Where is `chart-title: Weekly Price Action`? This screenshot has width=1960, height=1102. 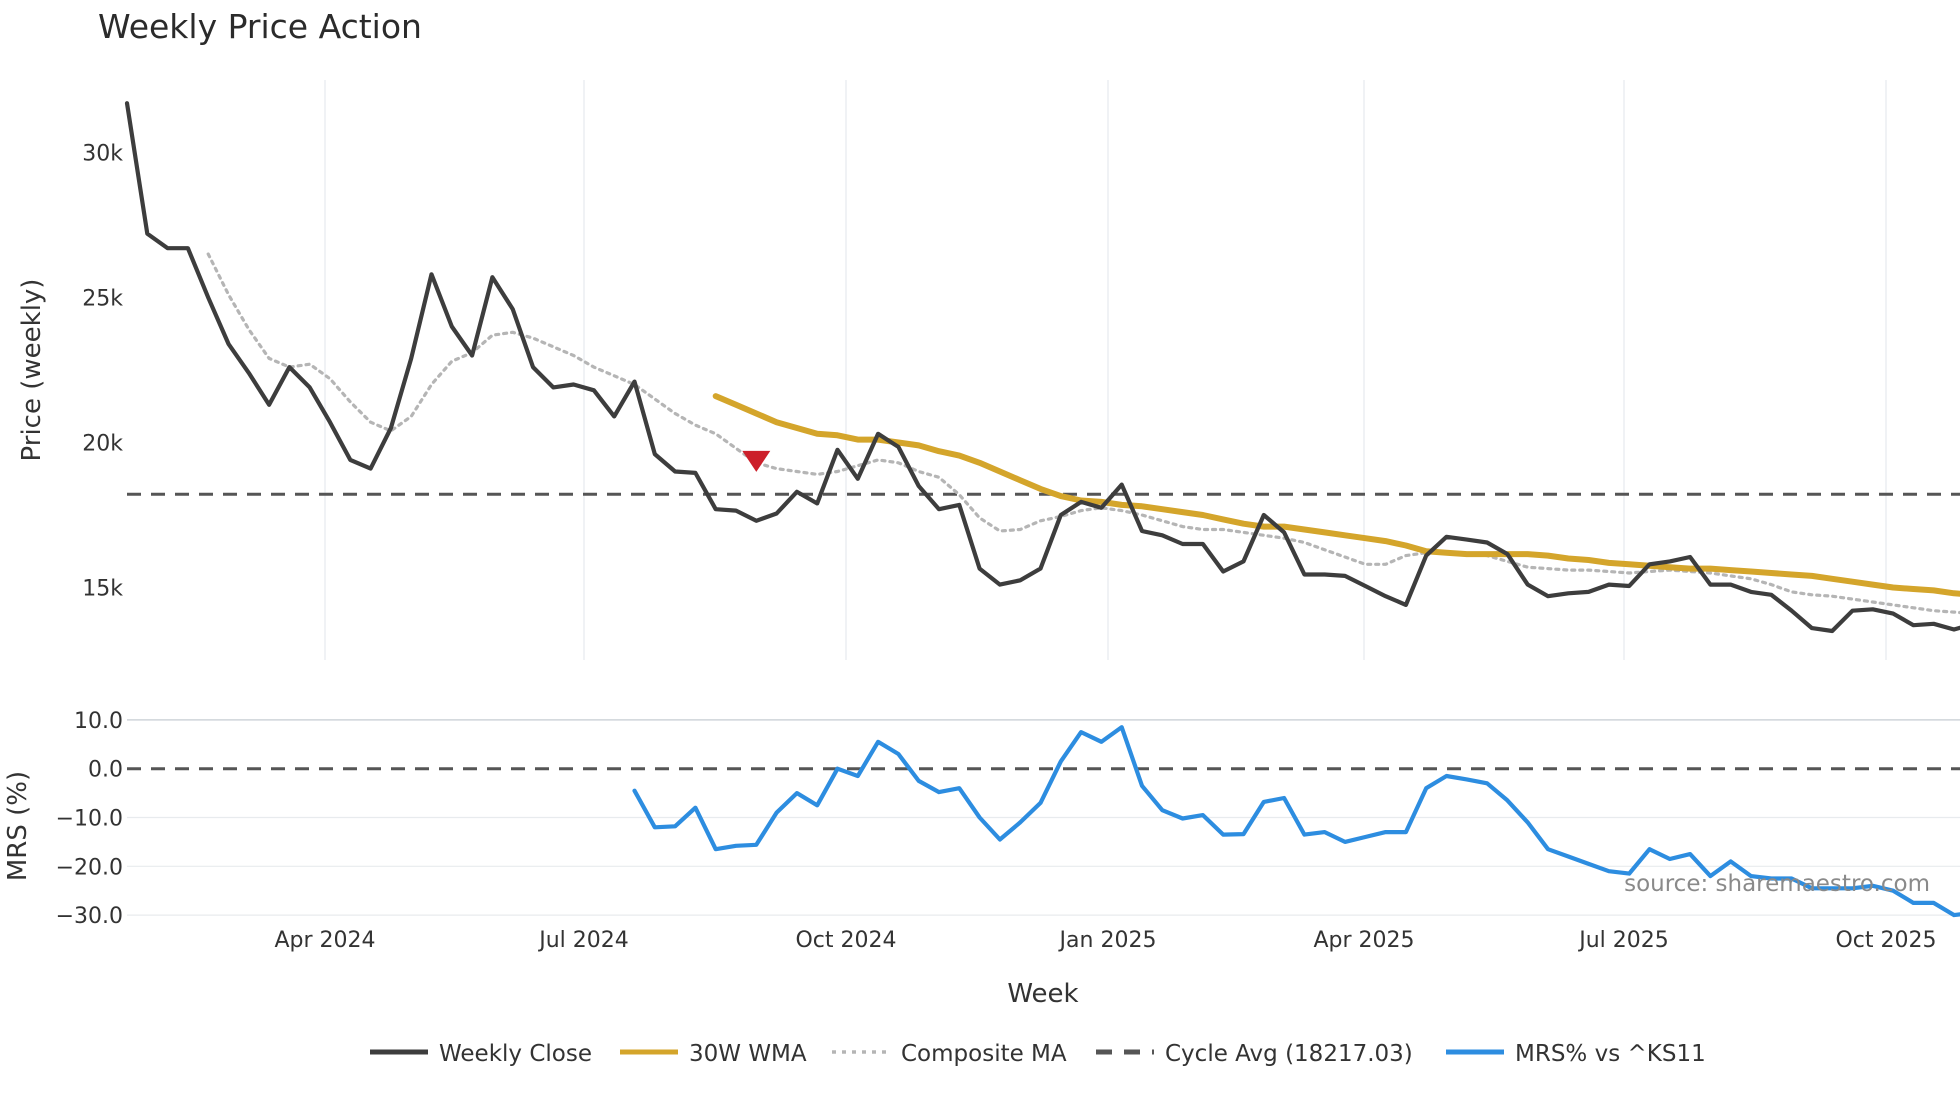
chart-title: Weekly Price Action is located at coordinates (260, 26).